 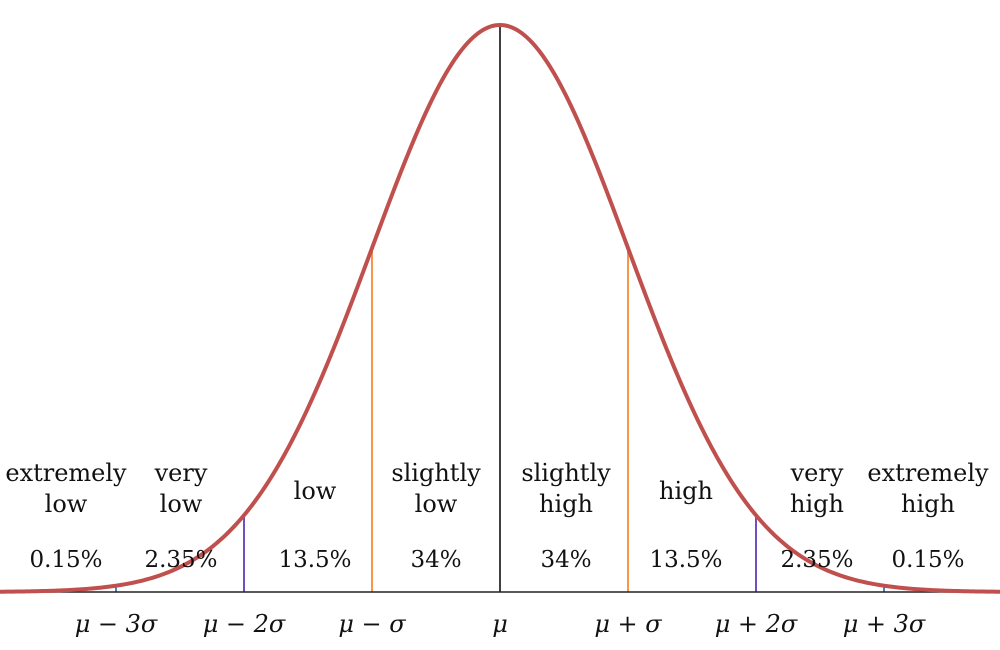 I want to click on tick-label: μ, so click(x=500, y=624).